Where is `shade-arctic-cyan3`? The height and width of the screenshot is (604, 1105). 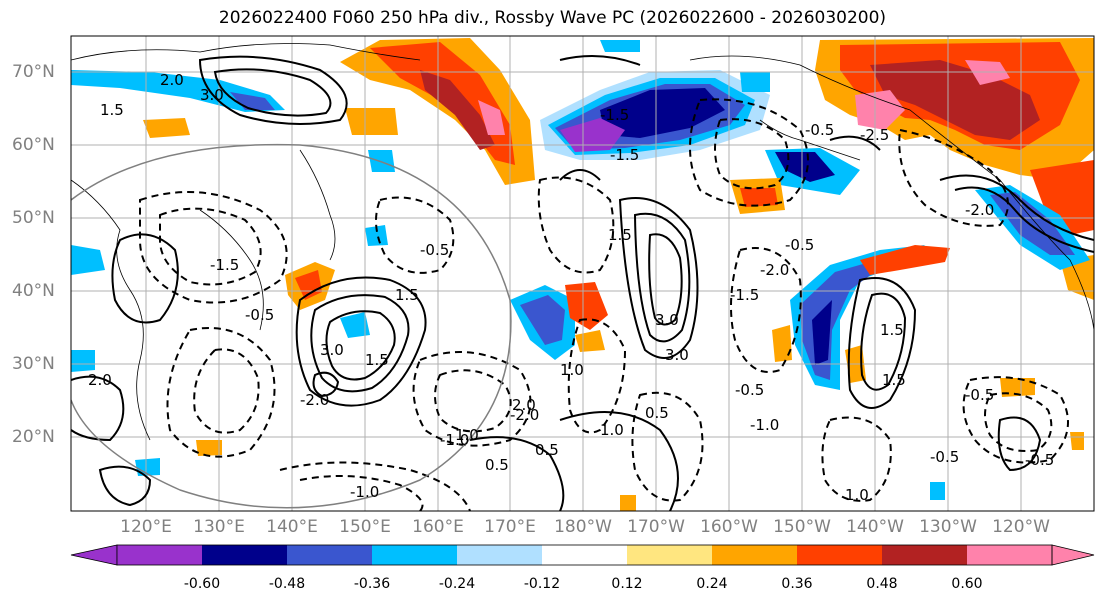
shade-arctic-cyan3 is located at coordinates (755, 82).